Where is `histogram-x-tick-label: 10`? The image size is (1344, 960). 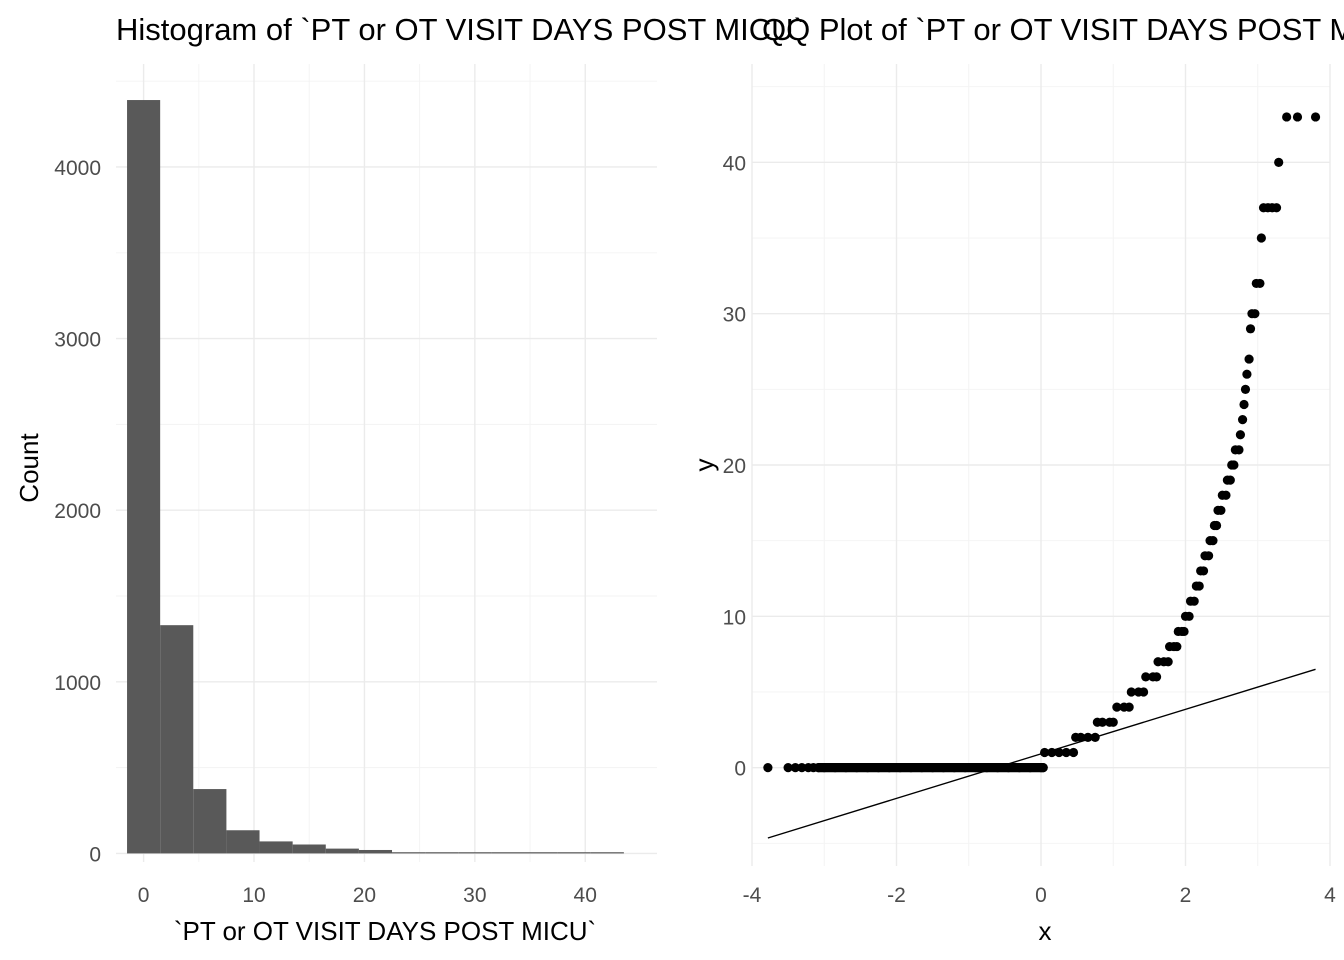 histogram-x-tick-label: 10 is located at coordinates (253, 895).